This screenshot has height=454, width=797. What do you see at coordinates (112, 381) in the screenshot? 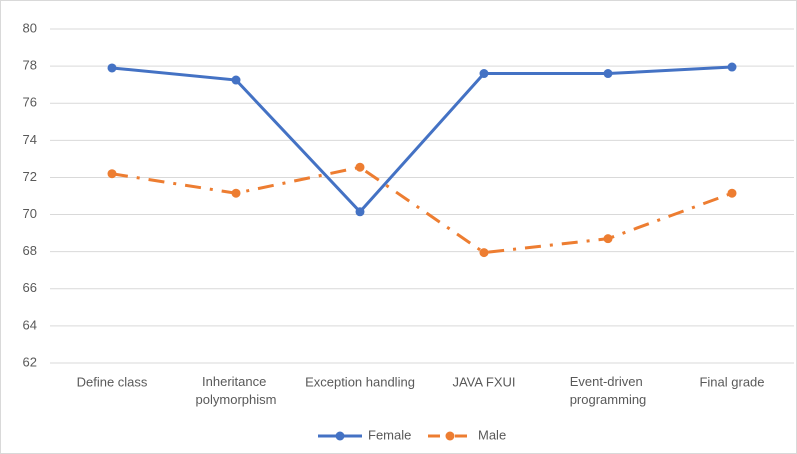
I see `x-tick-label: Define class` at bounding box center [112, 381].